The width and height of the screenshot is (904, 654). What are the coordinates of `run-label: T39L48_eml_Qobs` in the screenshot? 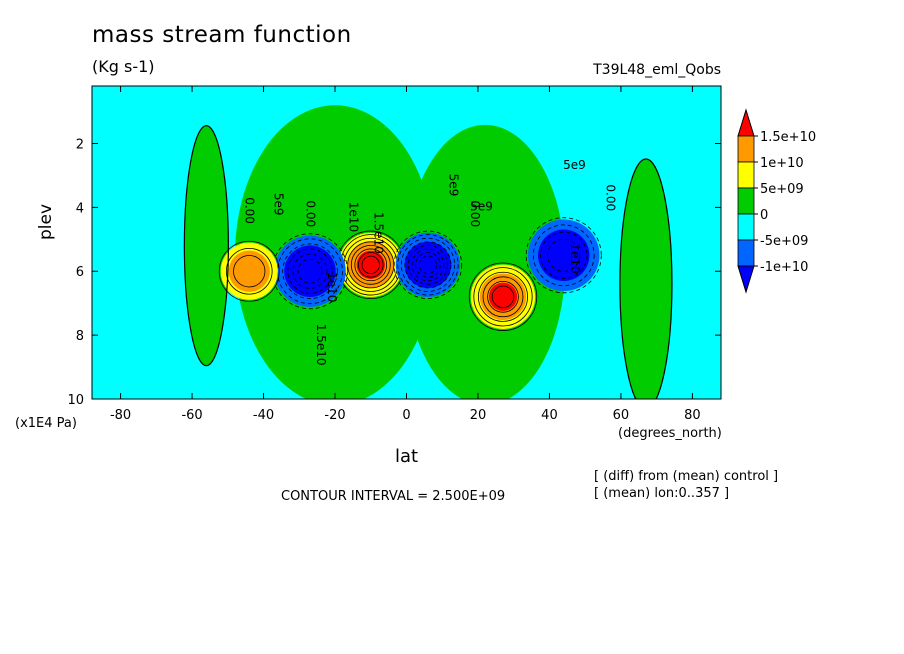 It's located at (657, 70).